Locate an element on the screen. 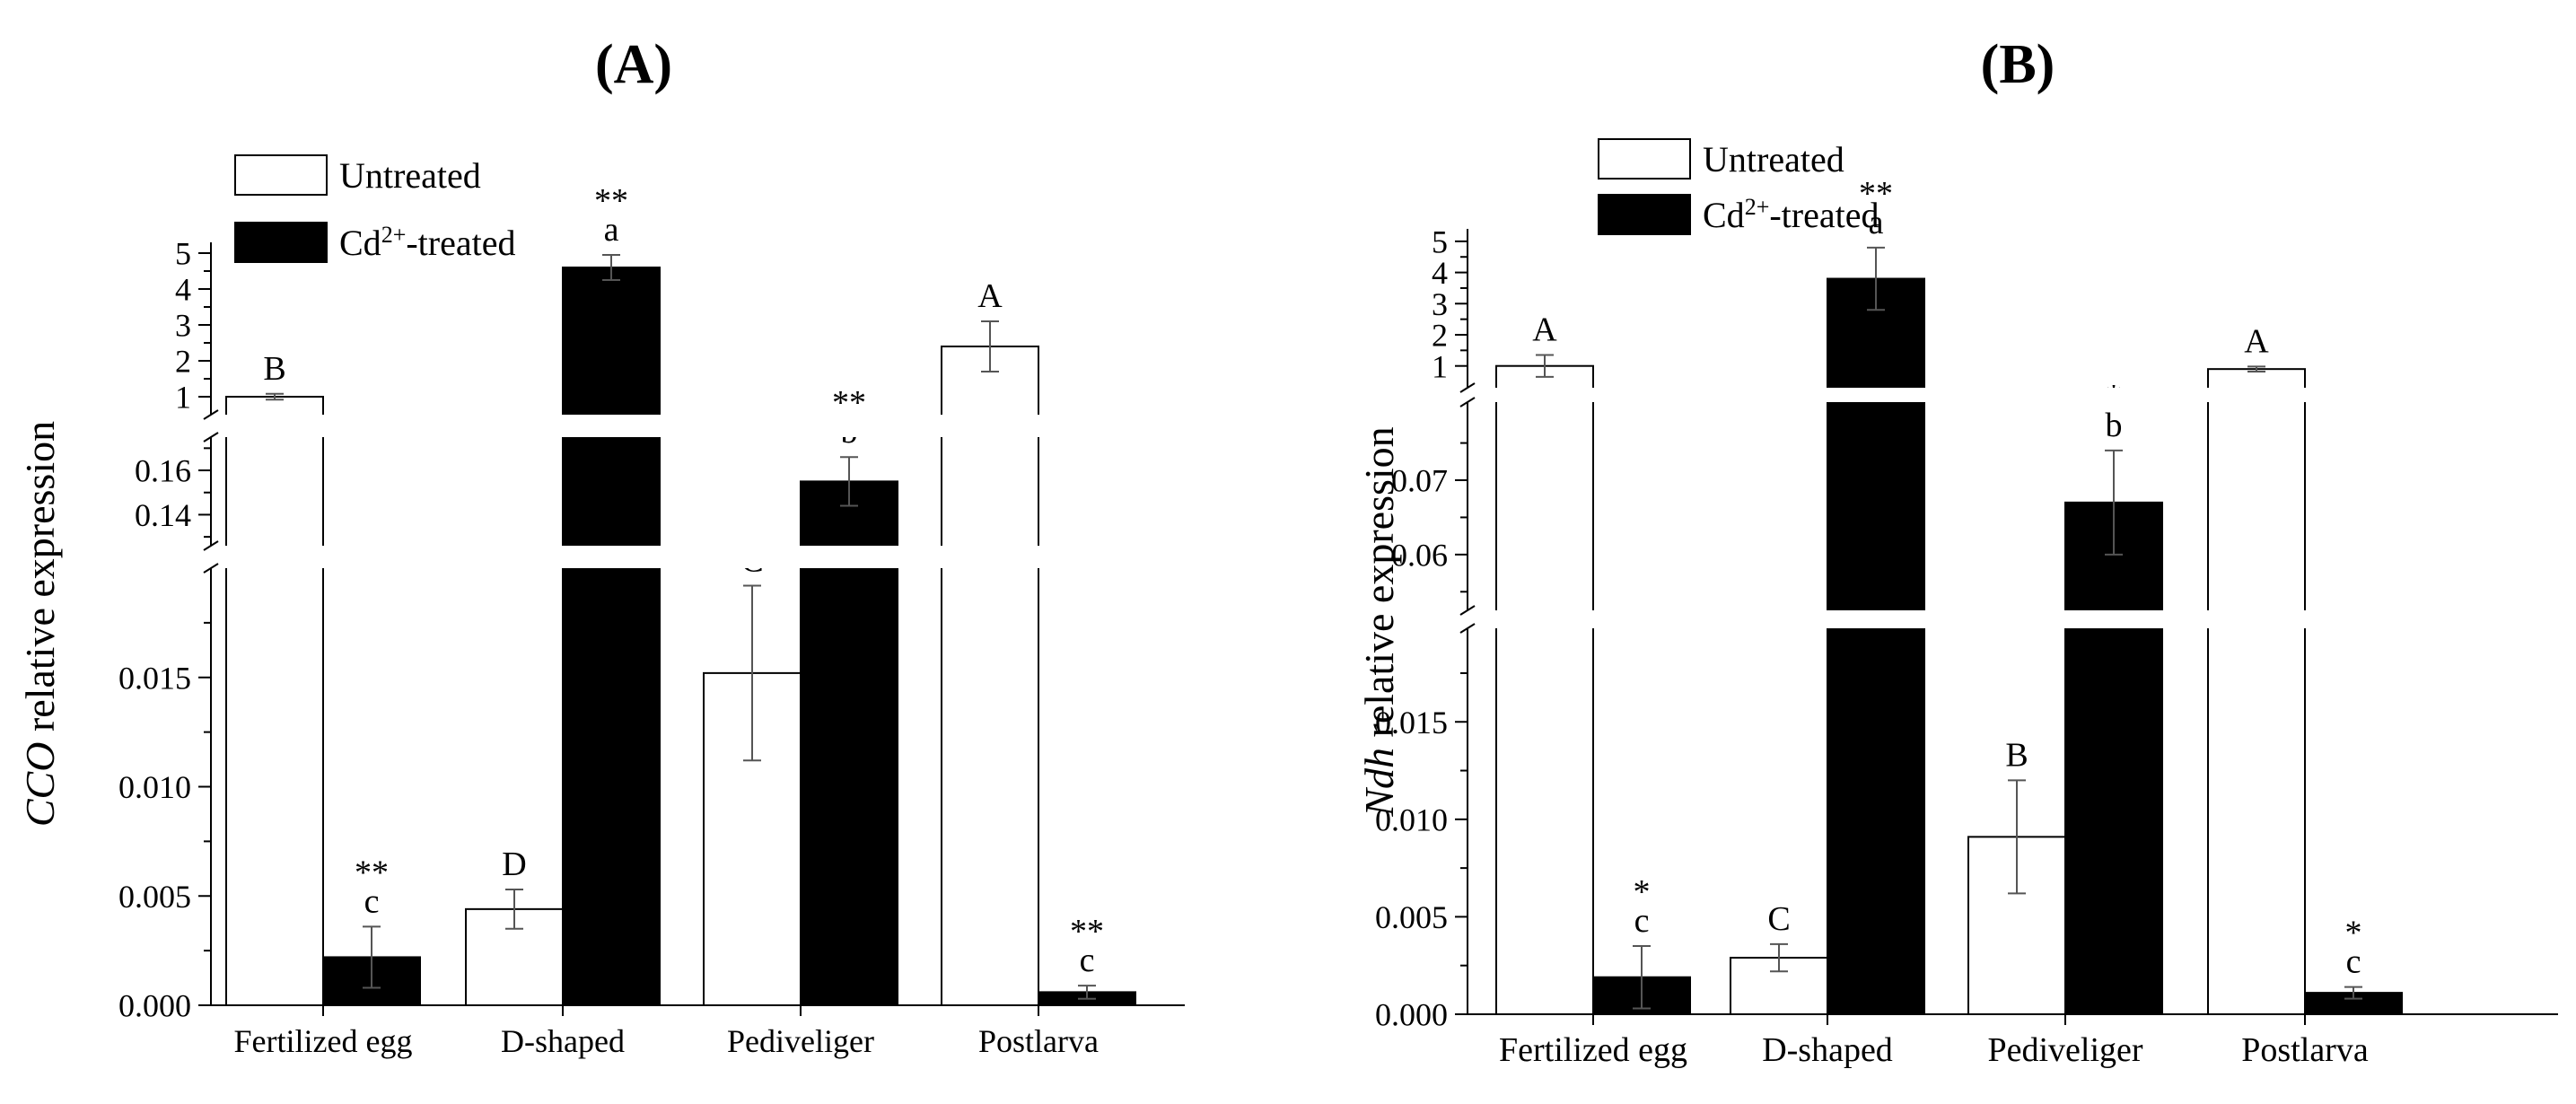 The height and width of the screenshot is (1104, 2576). panel-label: (A) is located at coordinates (633, 64).